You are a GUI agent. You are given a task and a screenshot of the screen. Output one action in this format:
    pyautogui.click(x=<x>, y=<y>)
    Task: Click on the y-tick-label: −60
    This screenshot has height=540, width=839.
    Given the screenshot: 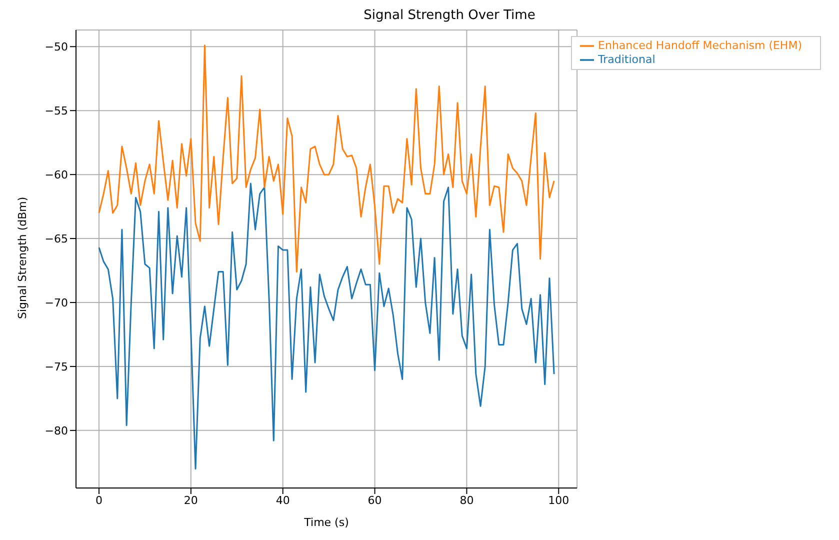 What is the action you would take?
    pyautogui.click(x=56, y=175)
    